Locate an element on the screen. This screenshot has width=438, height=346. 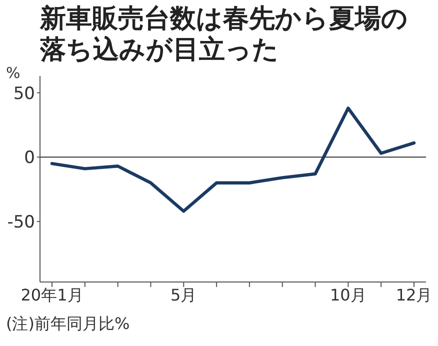
x-tick-label: 20年1月 is located at coordinates (52, 294).